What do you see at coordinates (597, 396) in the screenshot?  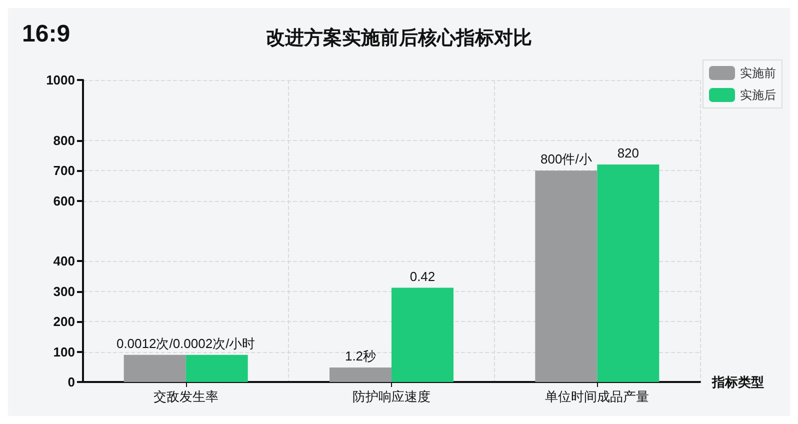 I see `x-tick-label: 单位时间成品产量` at bounding box center [597, 396].